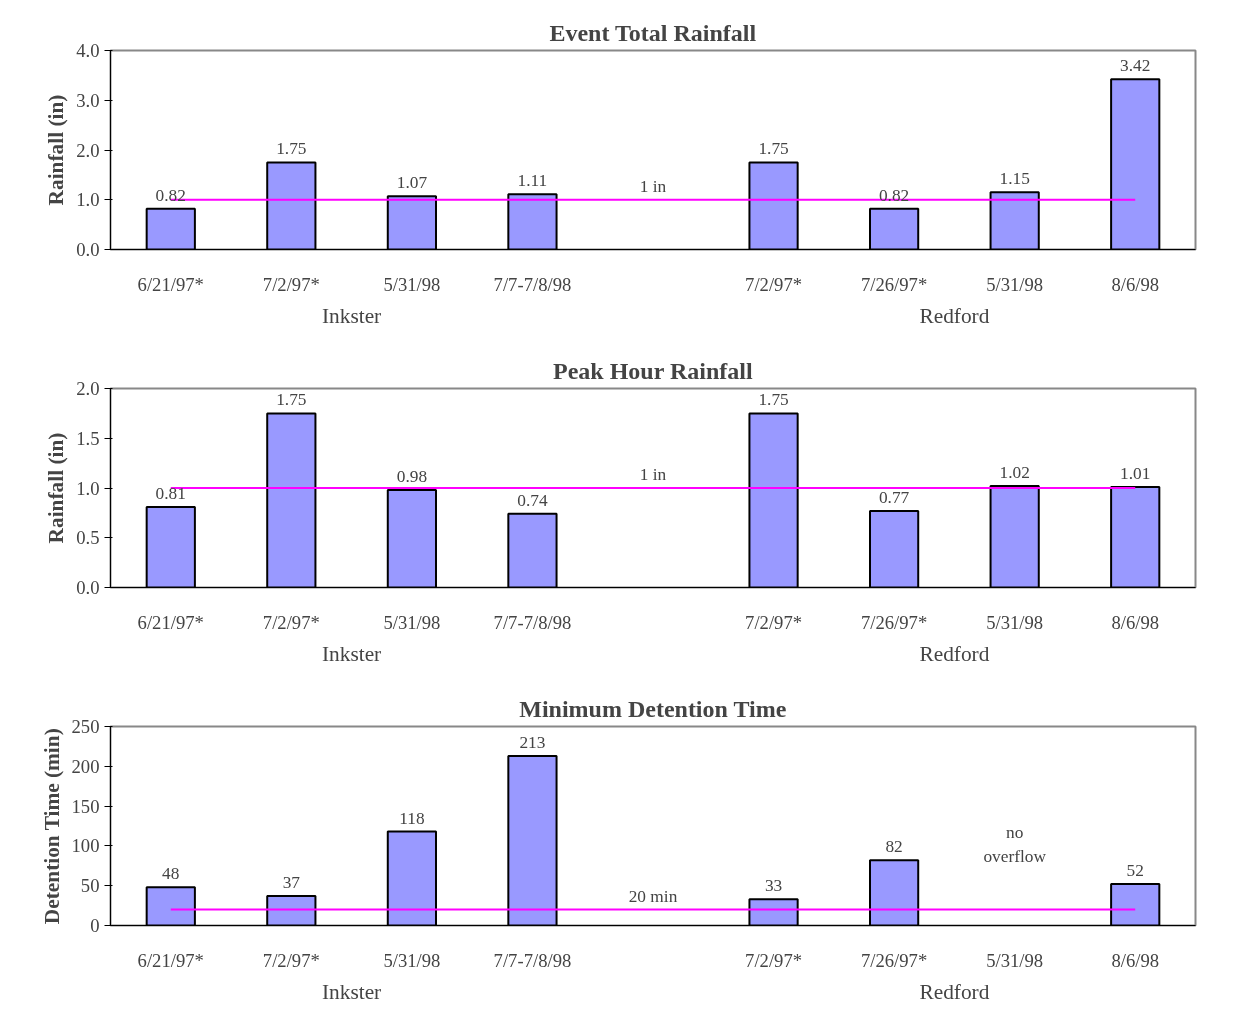 The width and height of the screenshot is (1239, 1030). I want to click on data-label: 3.42, so click(1135, 66).